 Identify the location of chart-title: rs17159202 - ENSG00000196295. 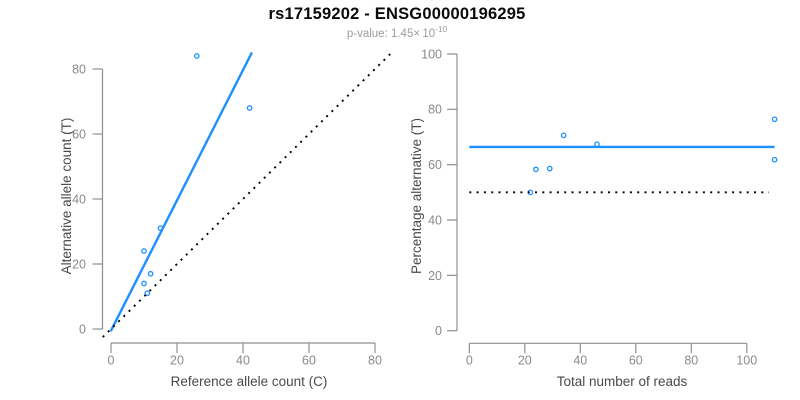
(397, 14).